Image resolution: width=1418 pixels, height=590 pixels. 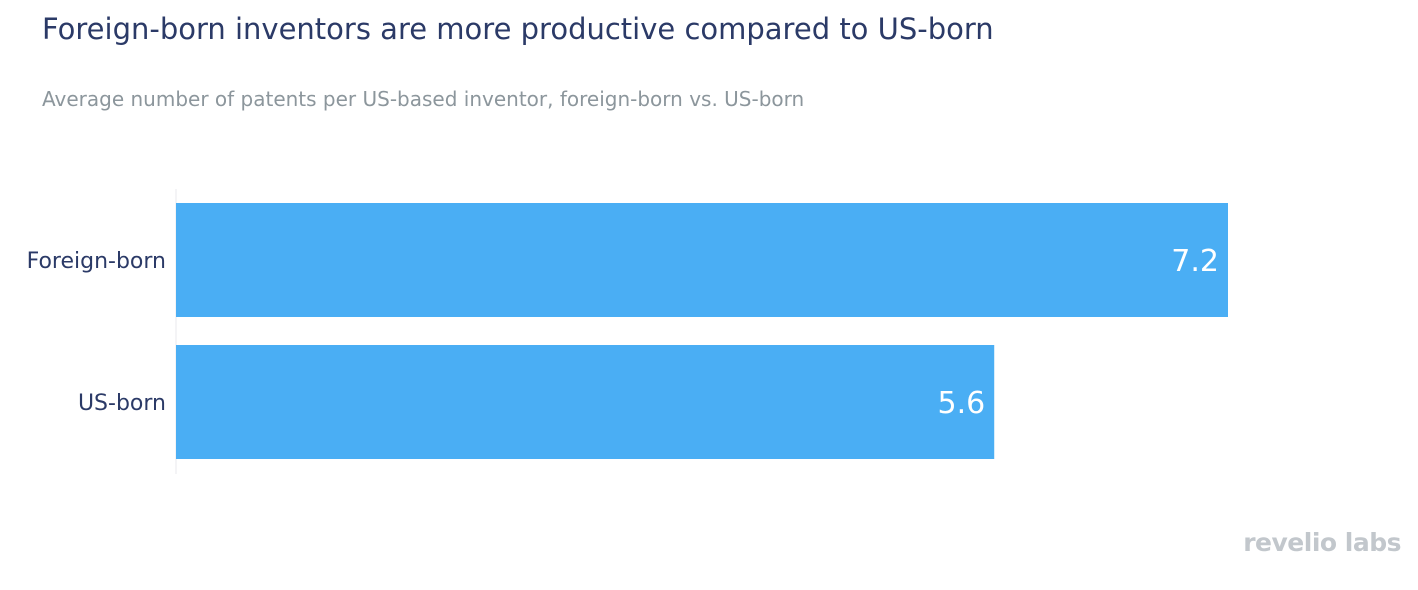 What do you see at coordinates (585, 402) in the screenshot?
I see `bar-us-born` at bounding box center [585, 402].